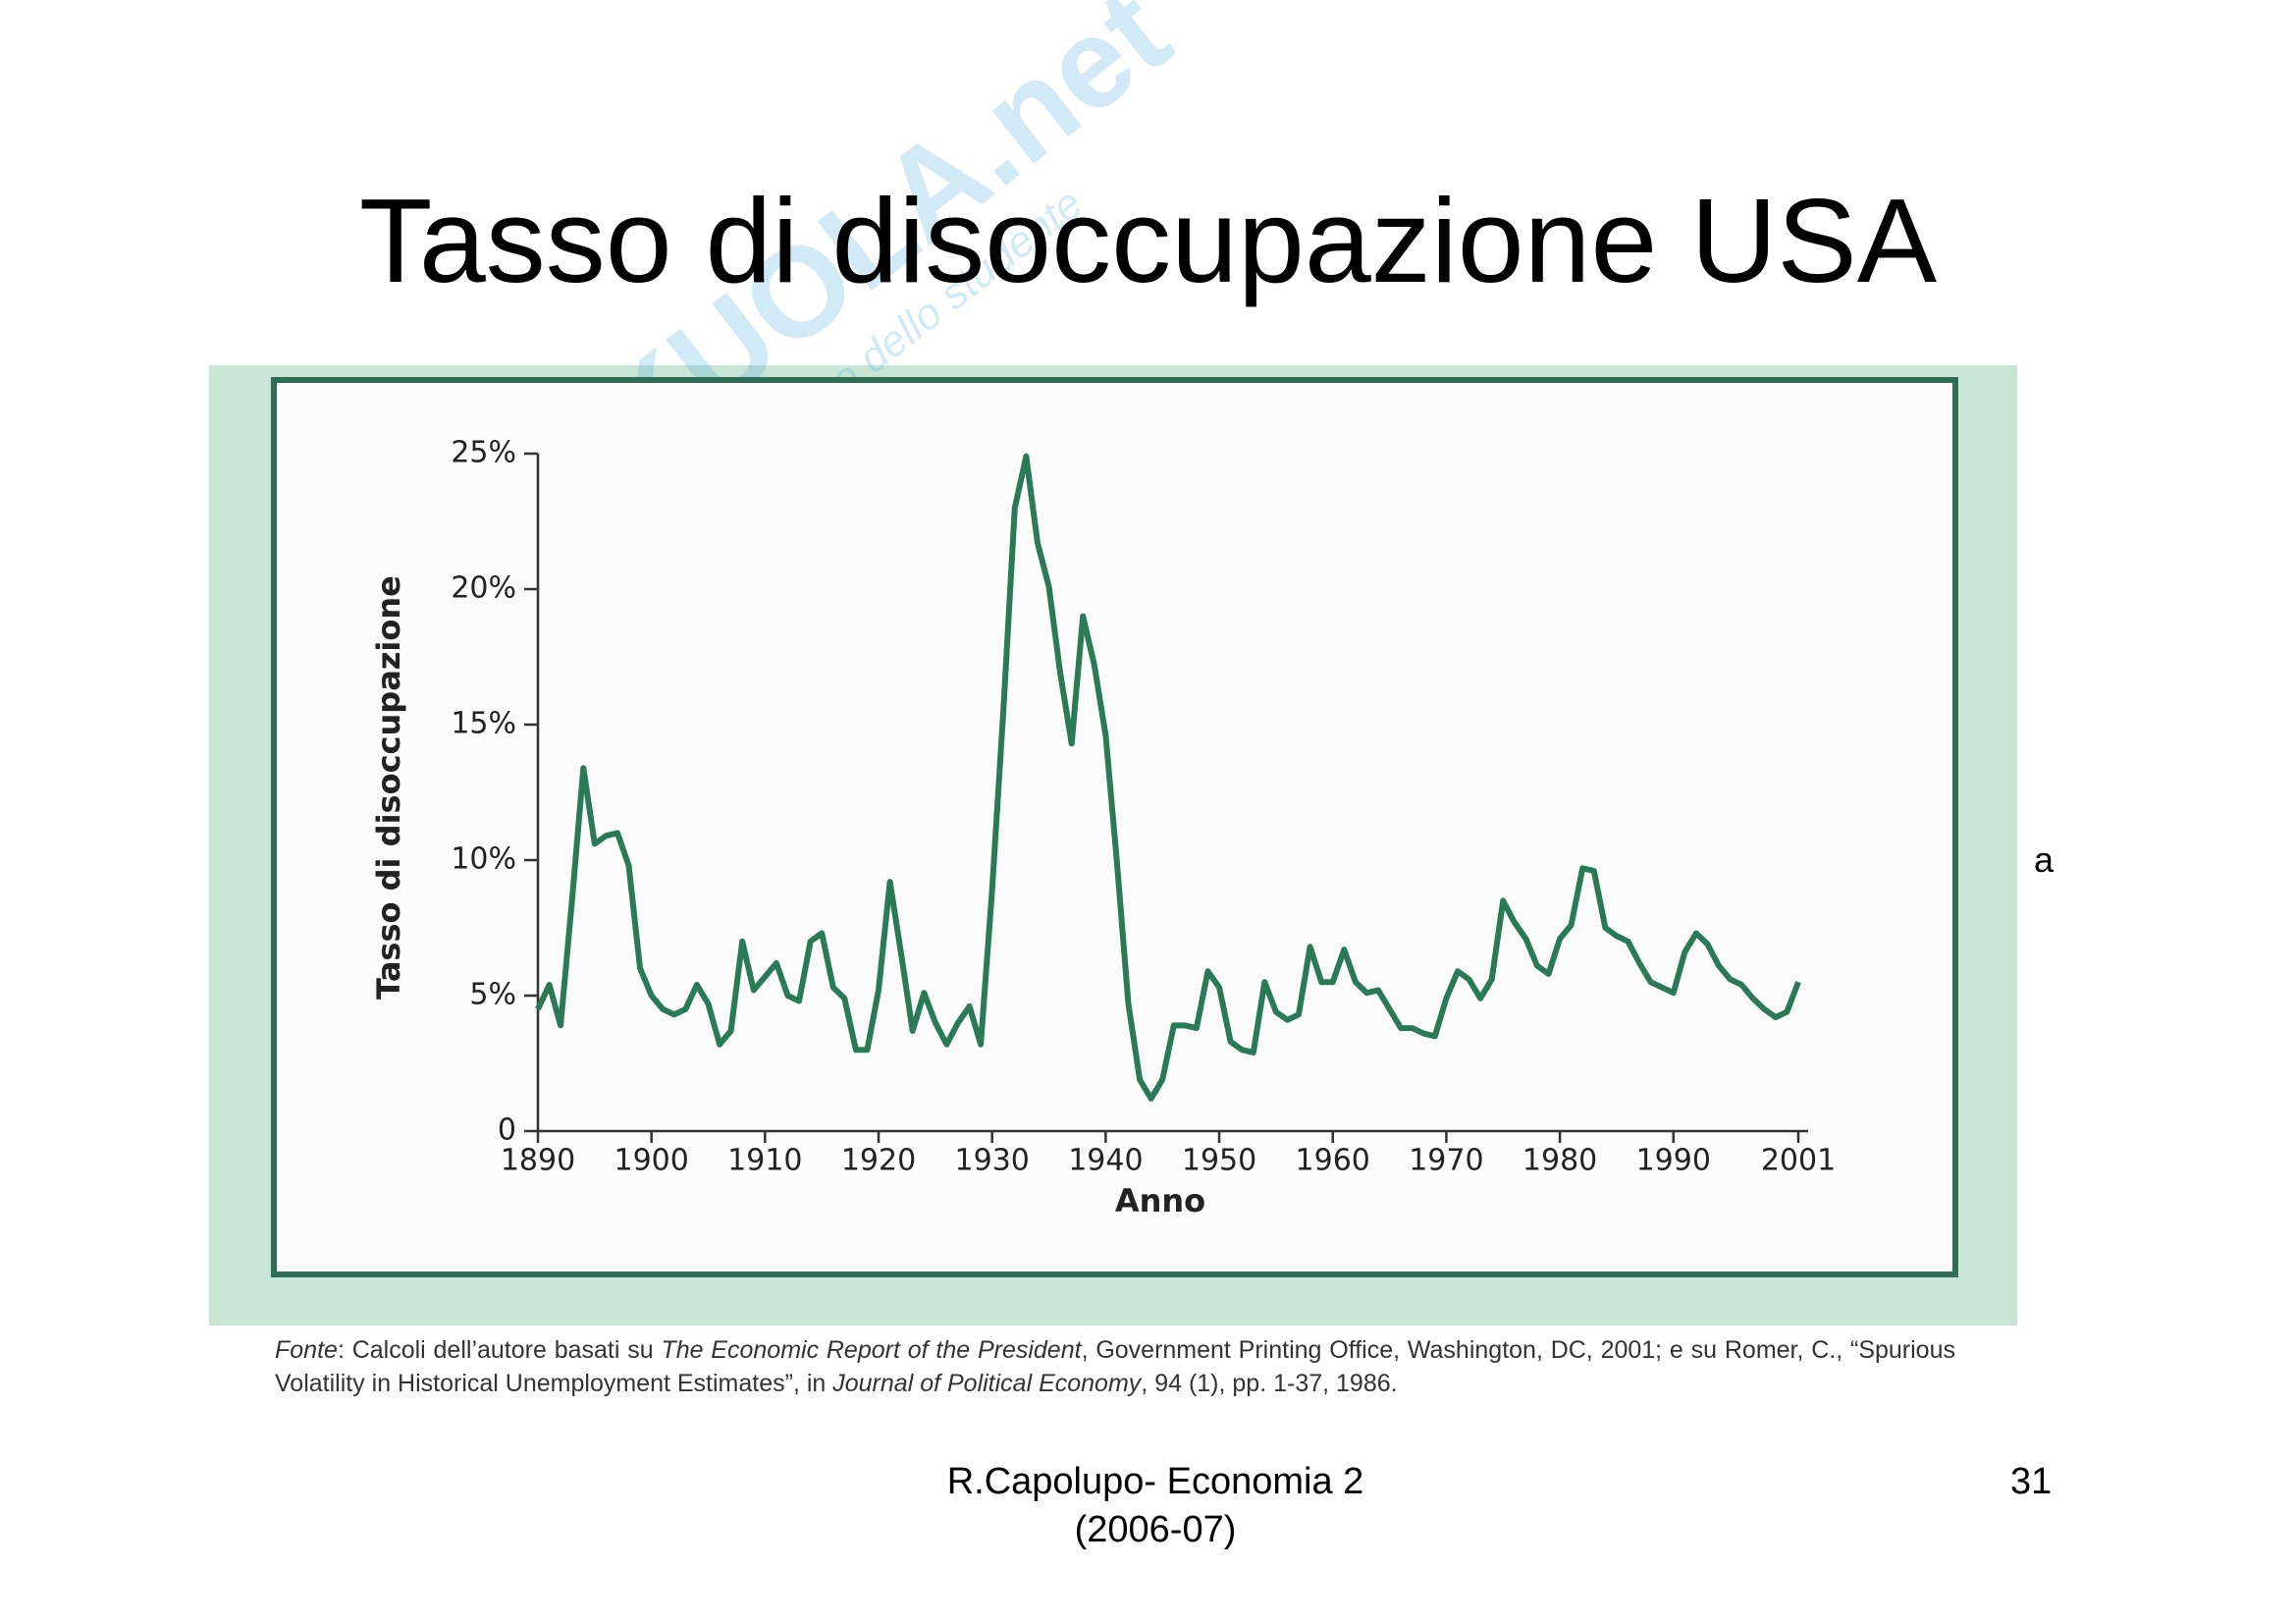 This screenshot has height=1623, width=2296. Describe the element at coordinates (1160, 1200) in the screenshot. I see `x-axis-title: Anno` at that location.